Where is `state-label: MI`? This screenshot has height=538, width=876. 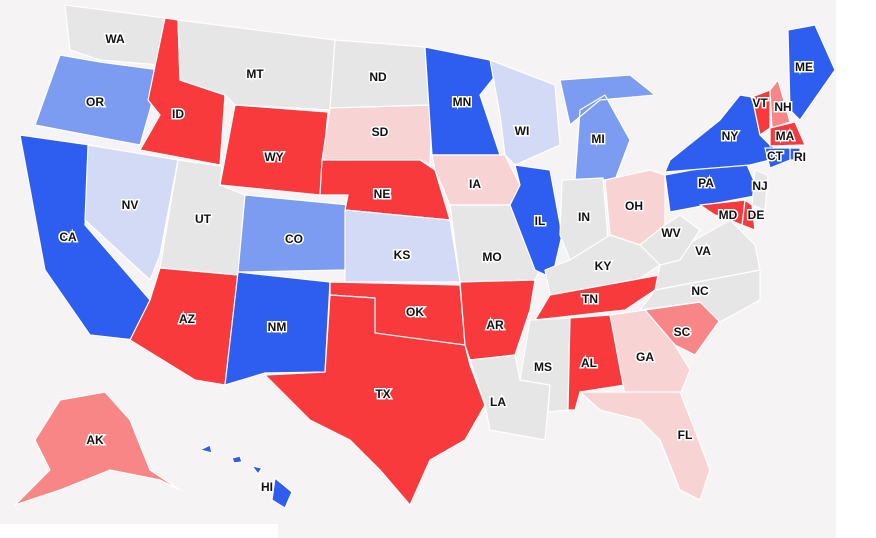
state-label: MI is located at coordinates (597, 139).